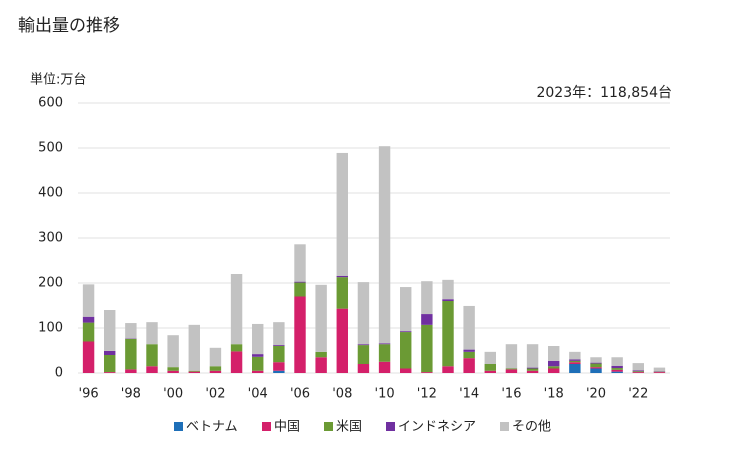  I want to click on legend-label: 米国, so click(349, 427).